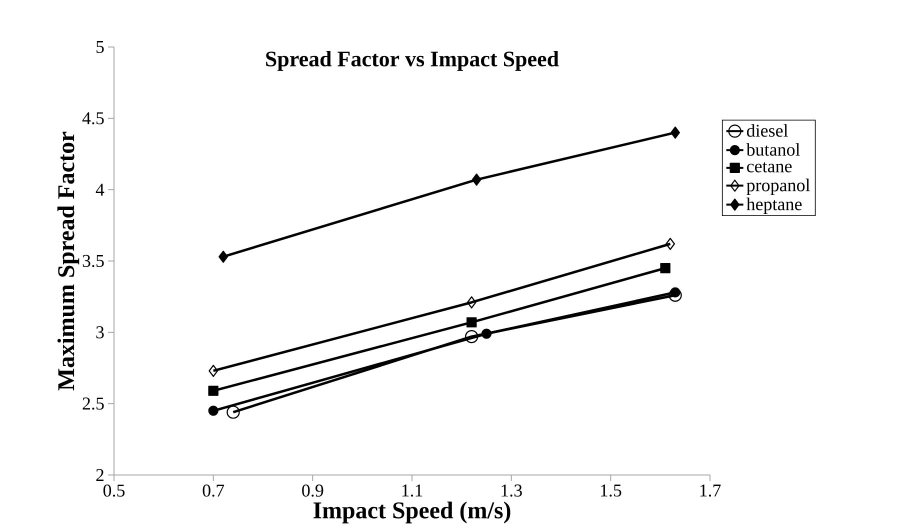  I want to click on x-tick-label: 0.9, so click(313, 490).